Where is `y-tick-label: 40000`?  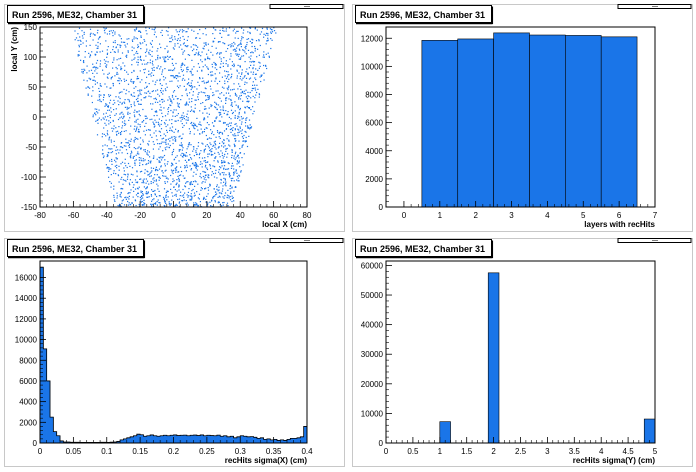 y-tick-label: 40000 is located at coordinates (372, 325).